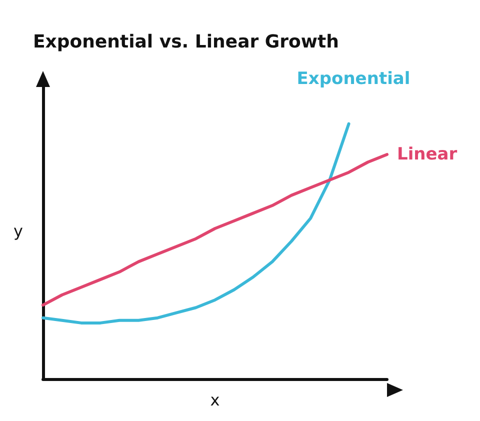 The image size is (480, 421). Describe the element at coordinates (186, 42) in the screenshot. I see `chart-title: Exponential vs. Linear Growth` at that location.